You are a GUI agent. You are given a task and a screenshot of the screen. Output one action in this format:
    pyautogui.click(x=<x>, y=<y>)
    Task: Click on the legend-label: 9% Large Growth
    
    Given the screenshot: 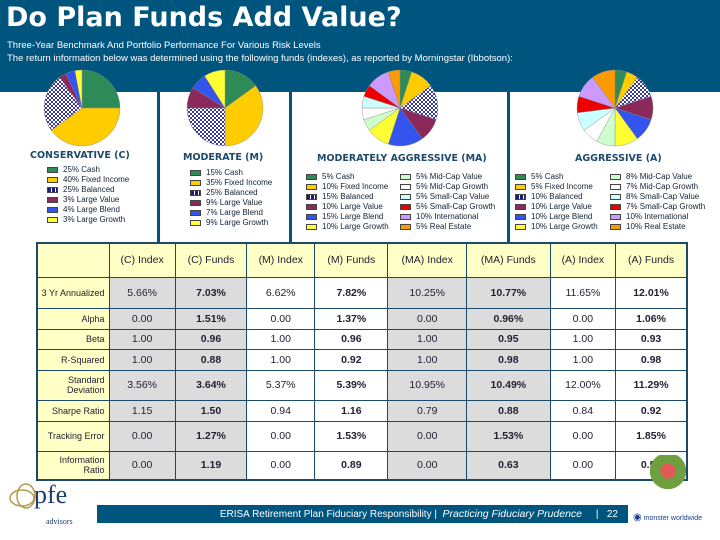 What is the action you would take?
    pyautogui.click(x=237, y=222)
    